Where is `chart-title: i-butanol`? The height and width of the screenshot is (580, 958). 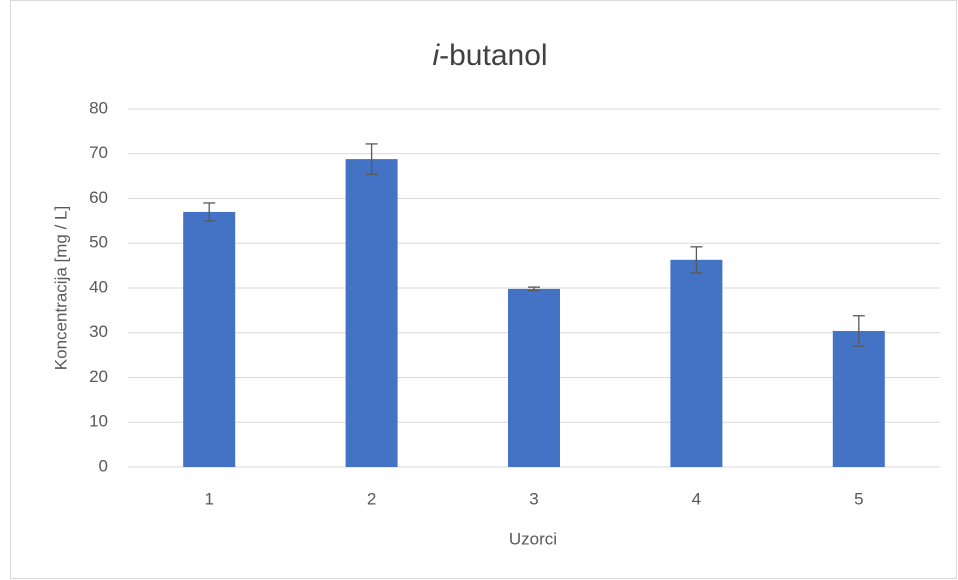 chart-title: i-butanol is located at coordinates (489, 55).